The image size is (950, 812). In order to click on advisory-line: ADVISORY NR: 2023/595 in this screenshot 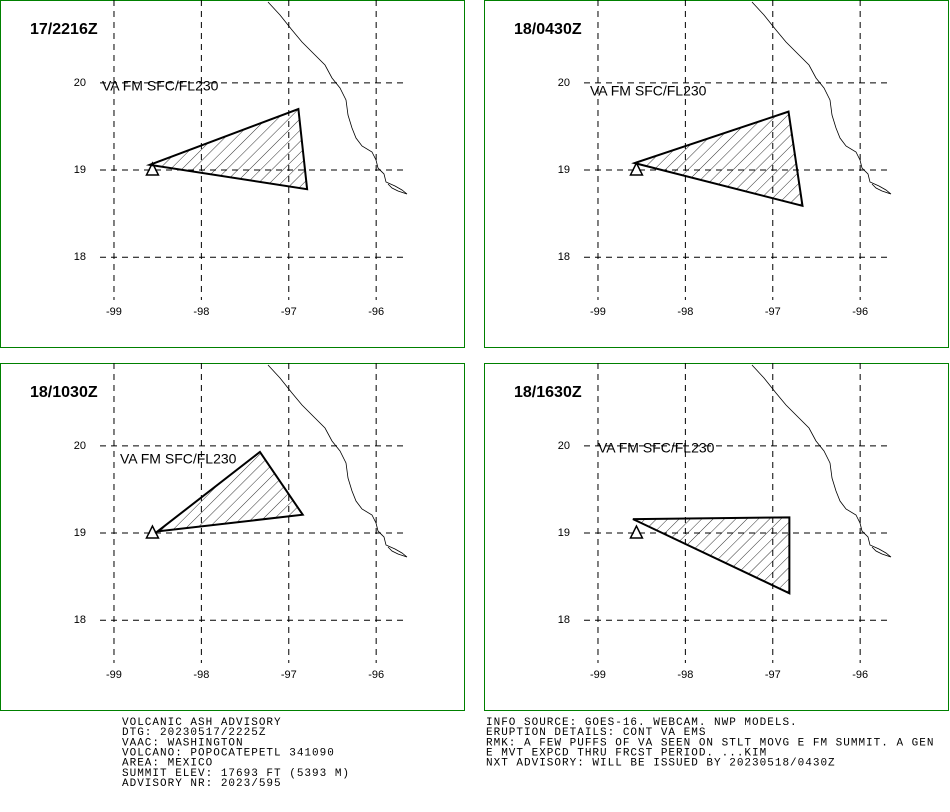, I will do `click(202, 784)`.